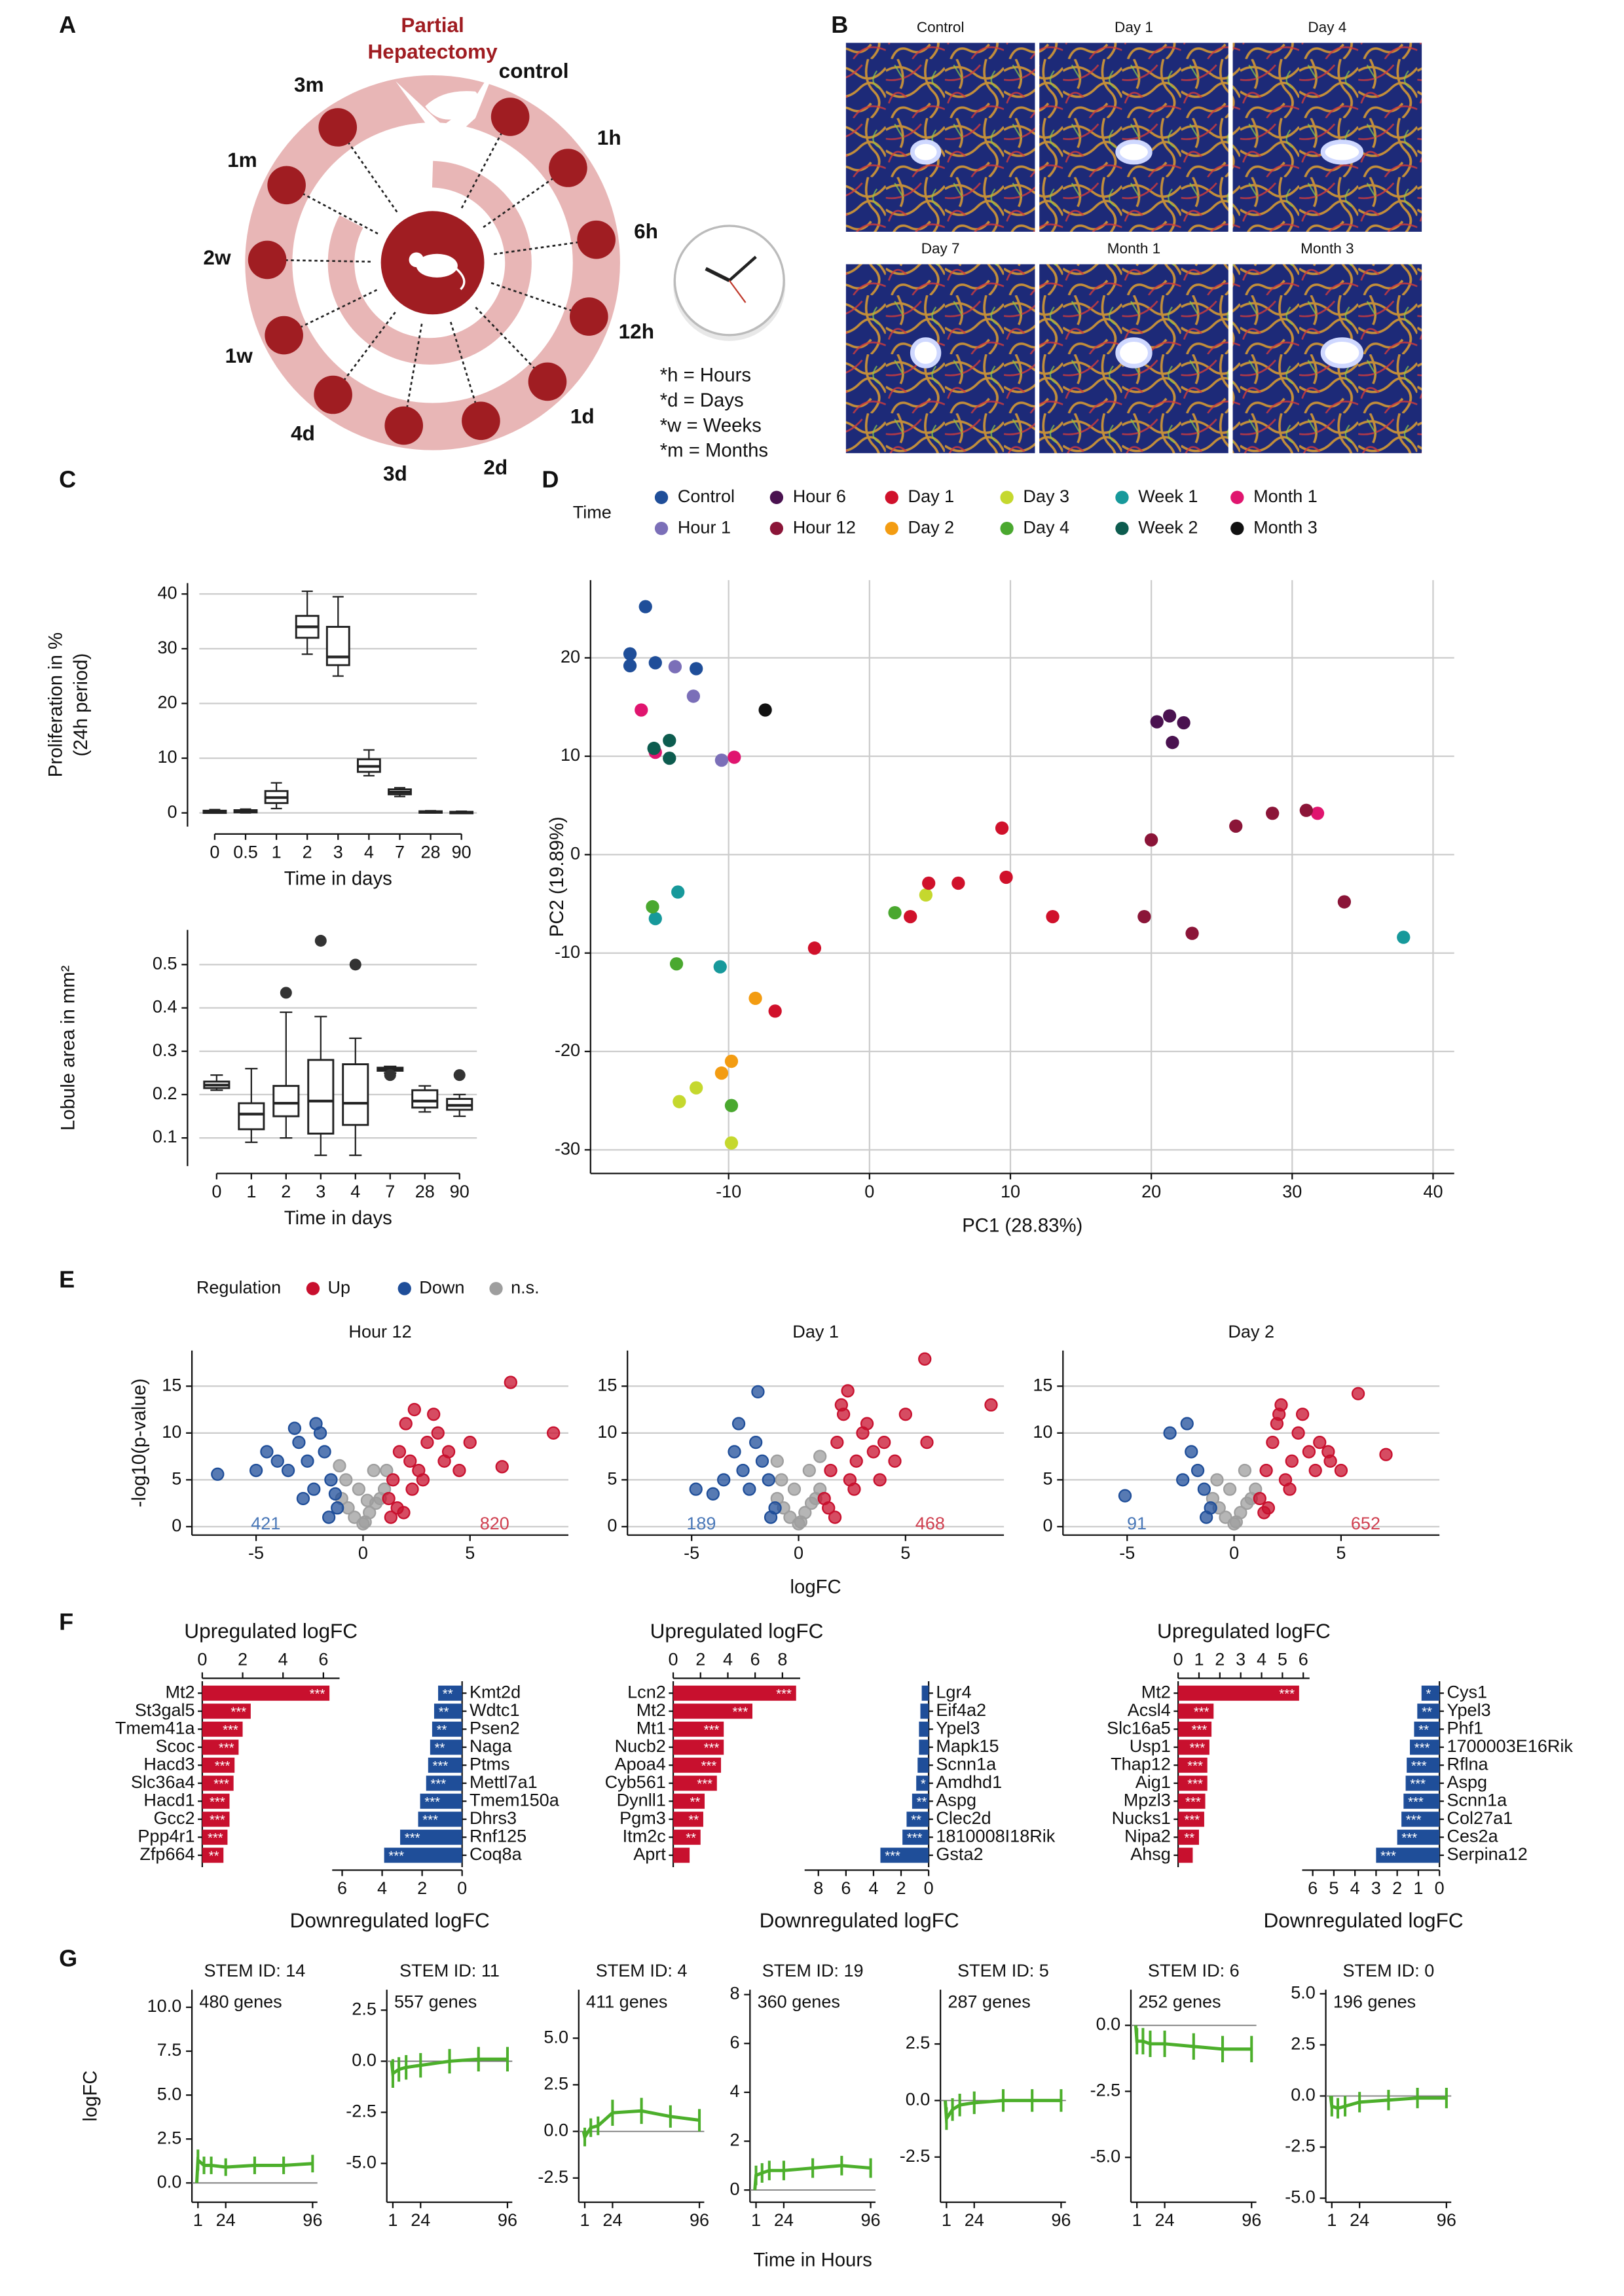 This screenshot has height=2296, width=1624. I want to click on annotation: 196 genes, so click(1374, 2002).